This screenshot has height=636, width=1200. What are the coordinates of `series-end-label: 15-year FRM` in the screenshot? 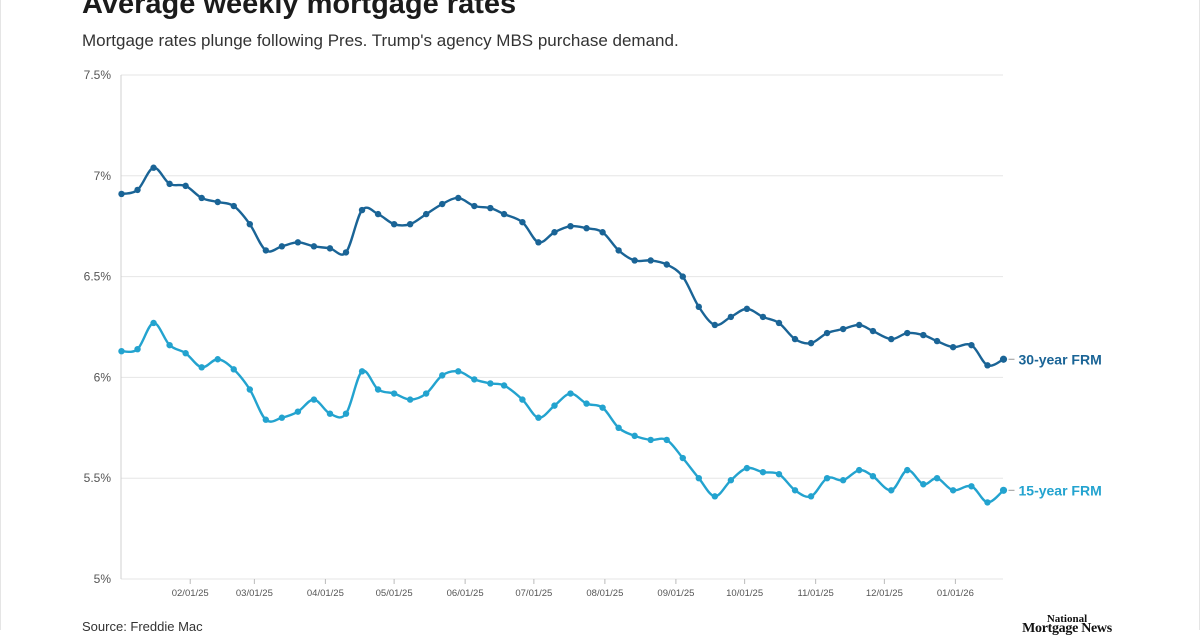 It's located at (1060, 490).